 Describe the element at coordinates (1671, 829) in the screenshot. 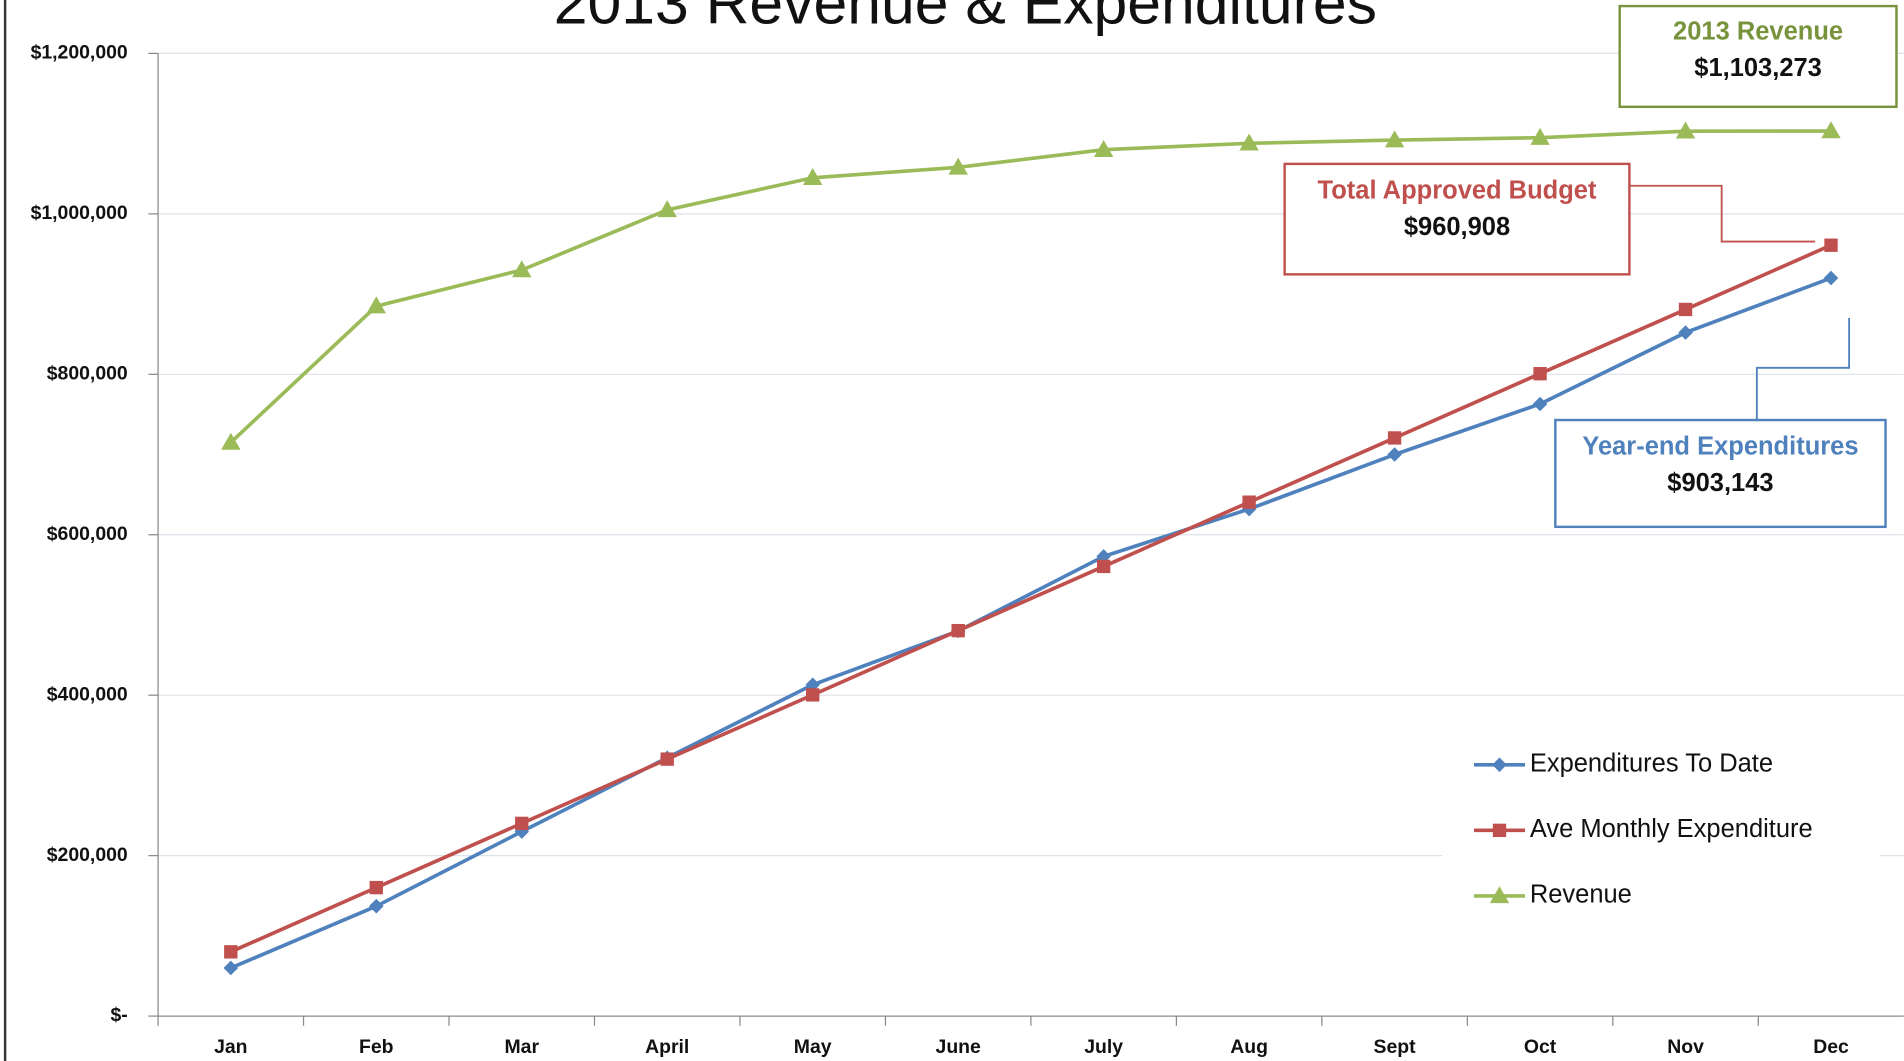

I see `legend-label: Ave Monthly Expenditure` at that location.